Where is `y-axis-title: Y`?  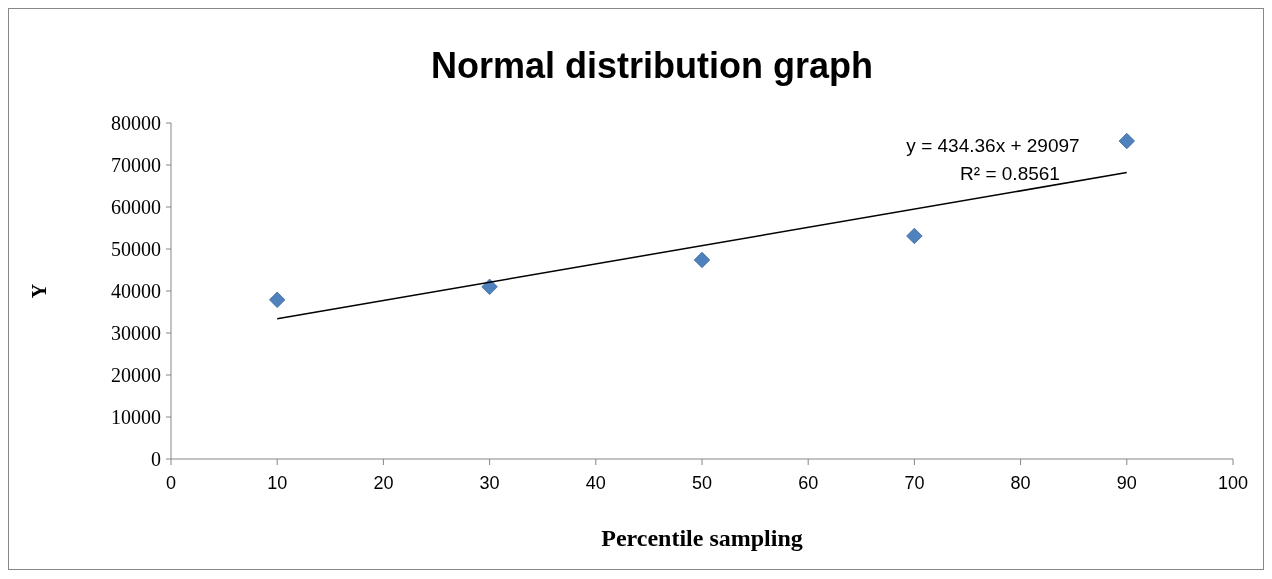
y-axis-title: Y is located at coordinates (39, 291).